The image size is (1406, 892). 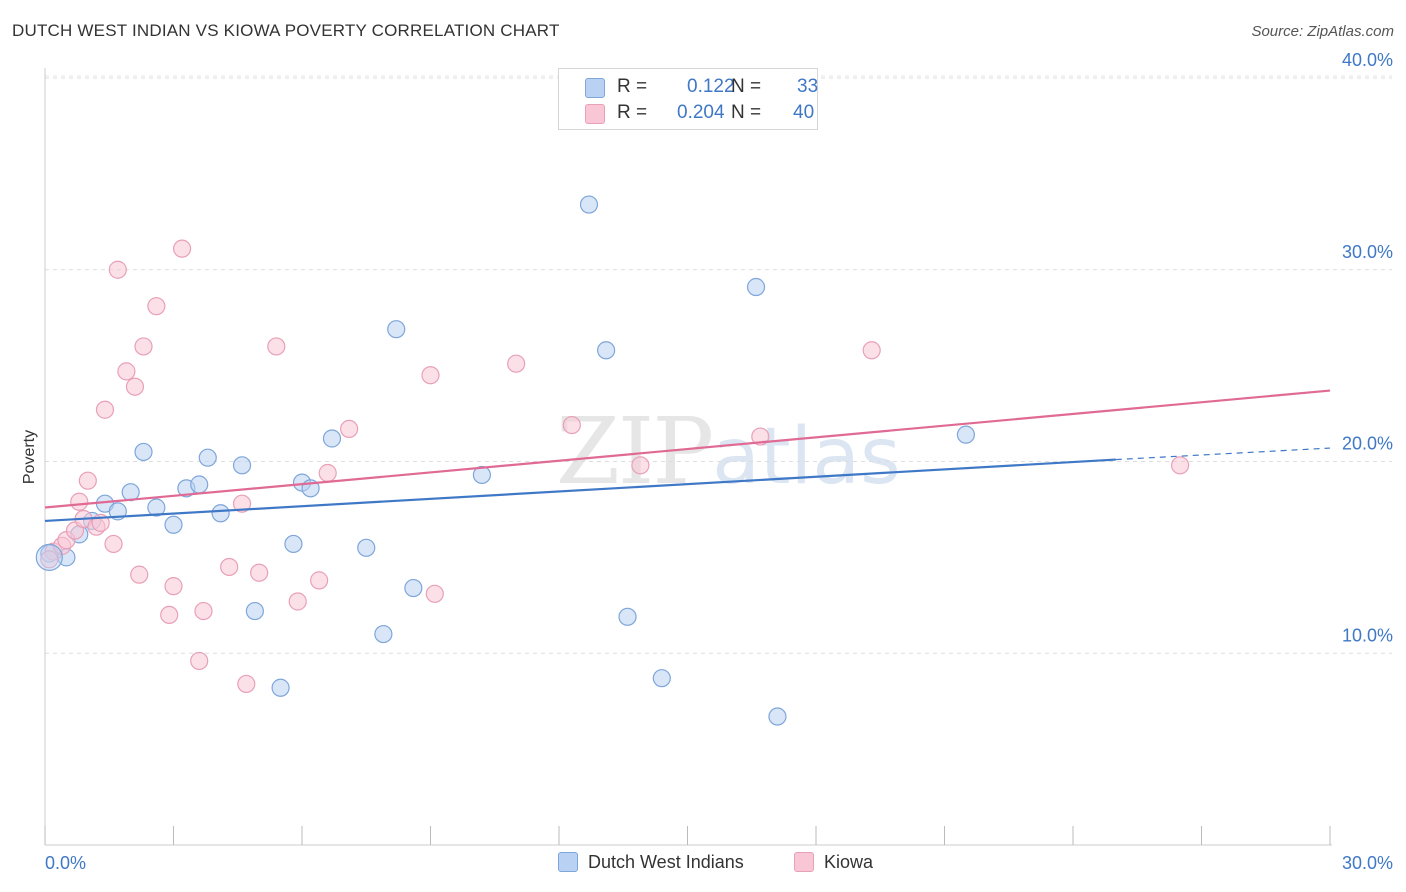 I want to click on bottom-legend-swatch-blue, so click(x=568, y=862).